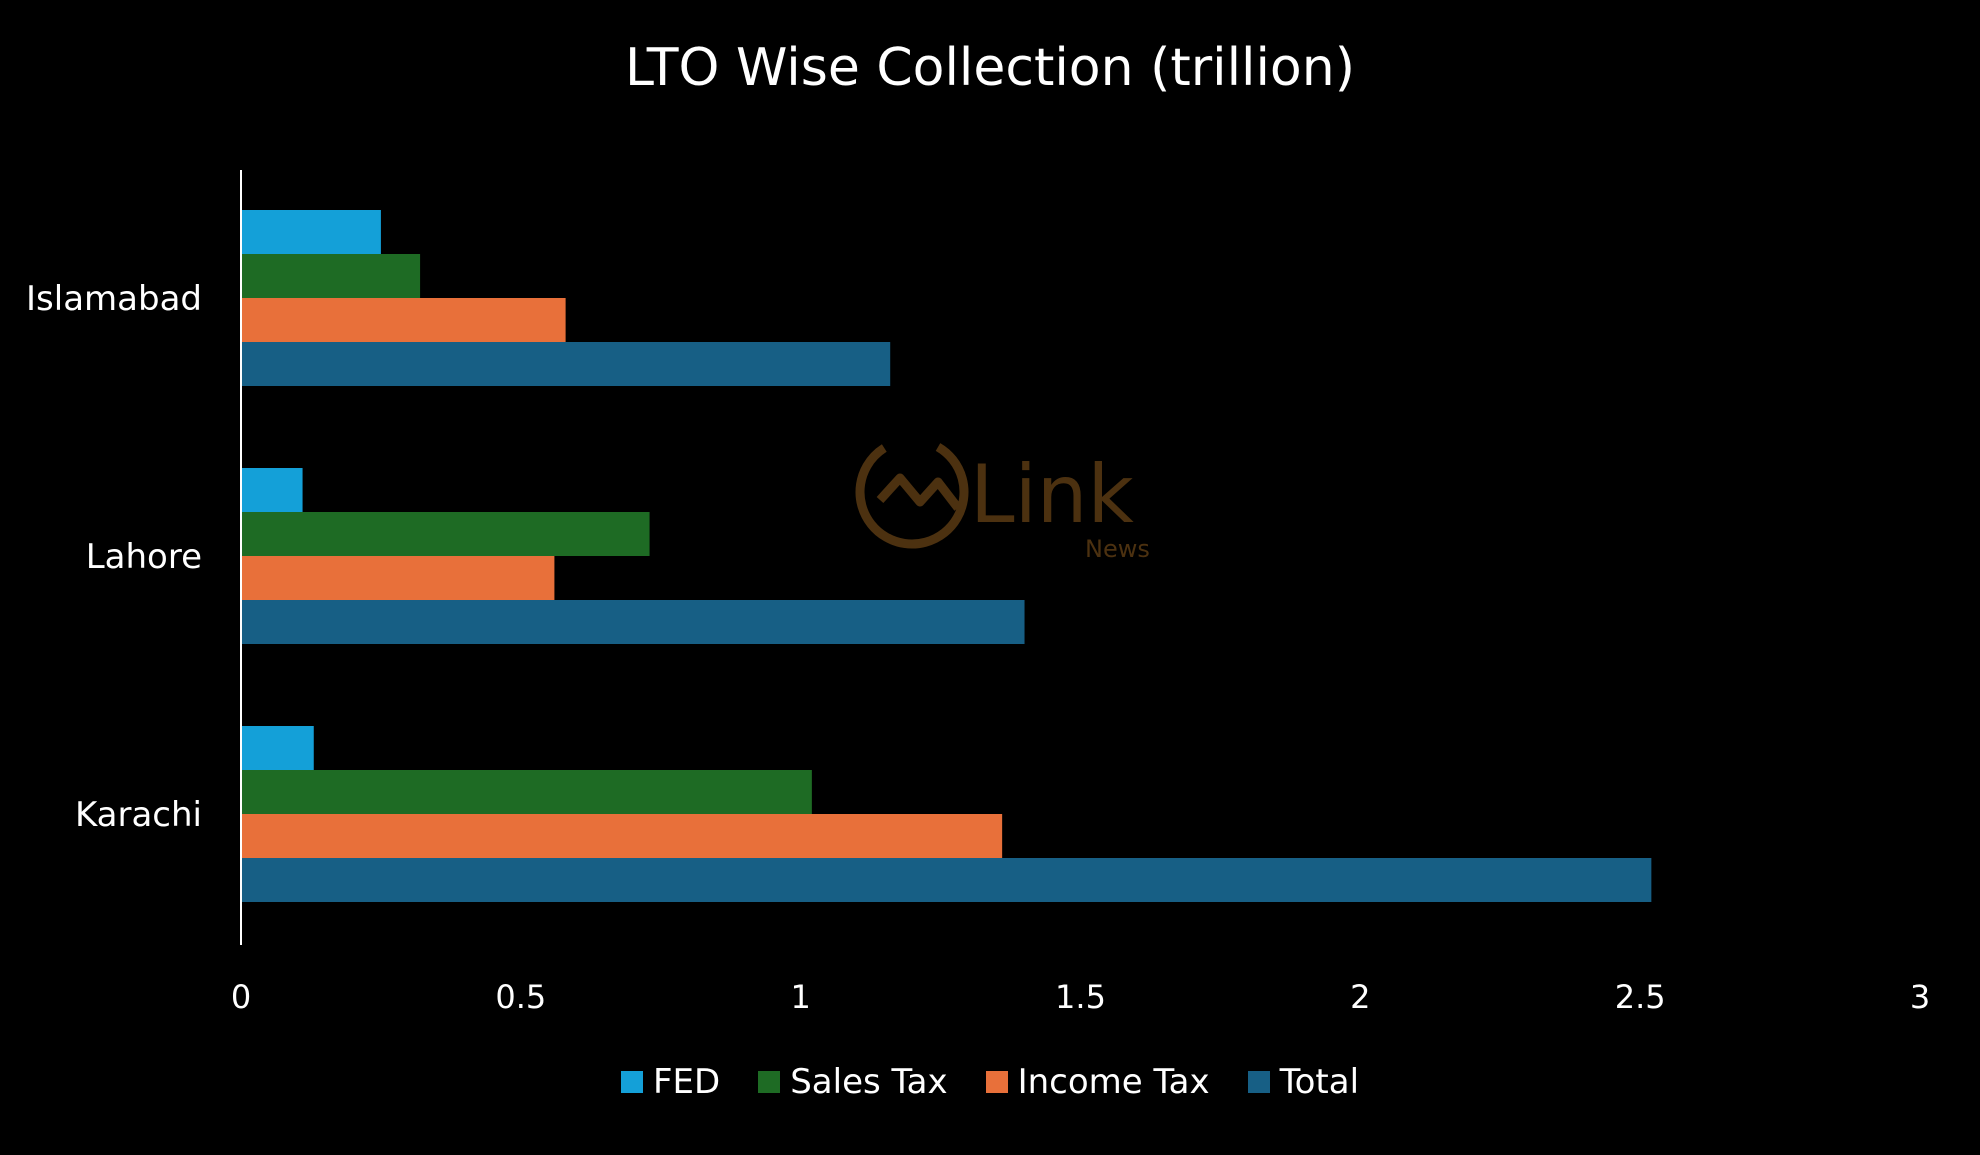  Describe the element at coordinates (686, 1082) in the screenshot. I see `legend-label: FED` at that location.